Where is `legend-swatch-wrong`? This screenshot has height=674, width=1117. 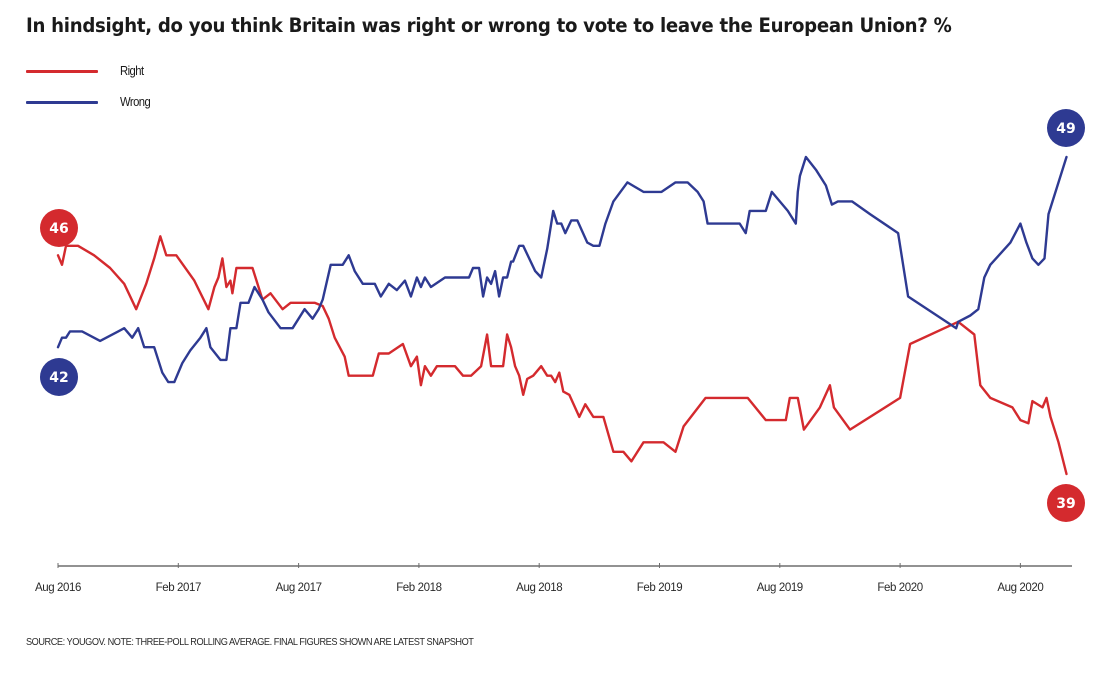 legend-swatch-wrong is located at coordinates (62, 102).